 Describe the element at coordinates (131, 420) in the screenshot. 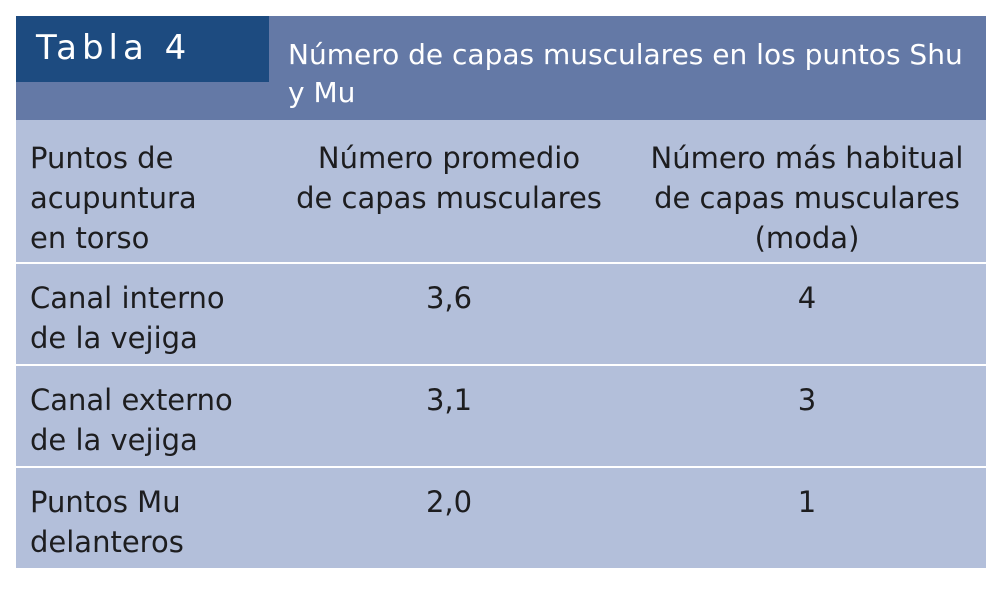

I see `row-point-name: Canal externo de la vejiga` at that location.